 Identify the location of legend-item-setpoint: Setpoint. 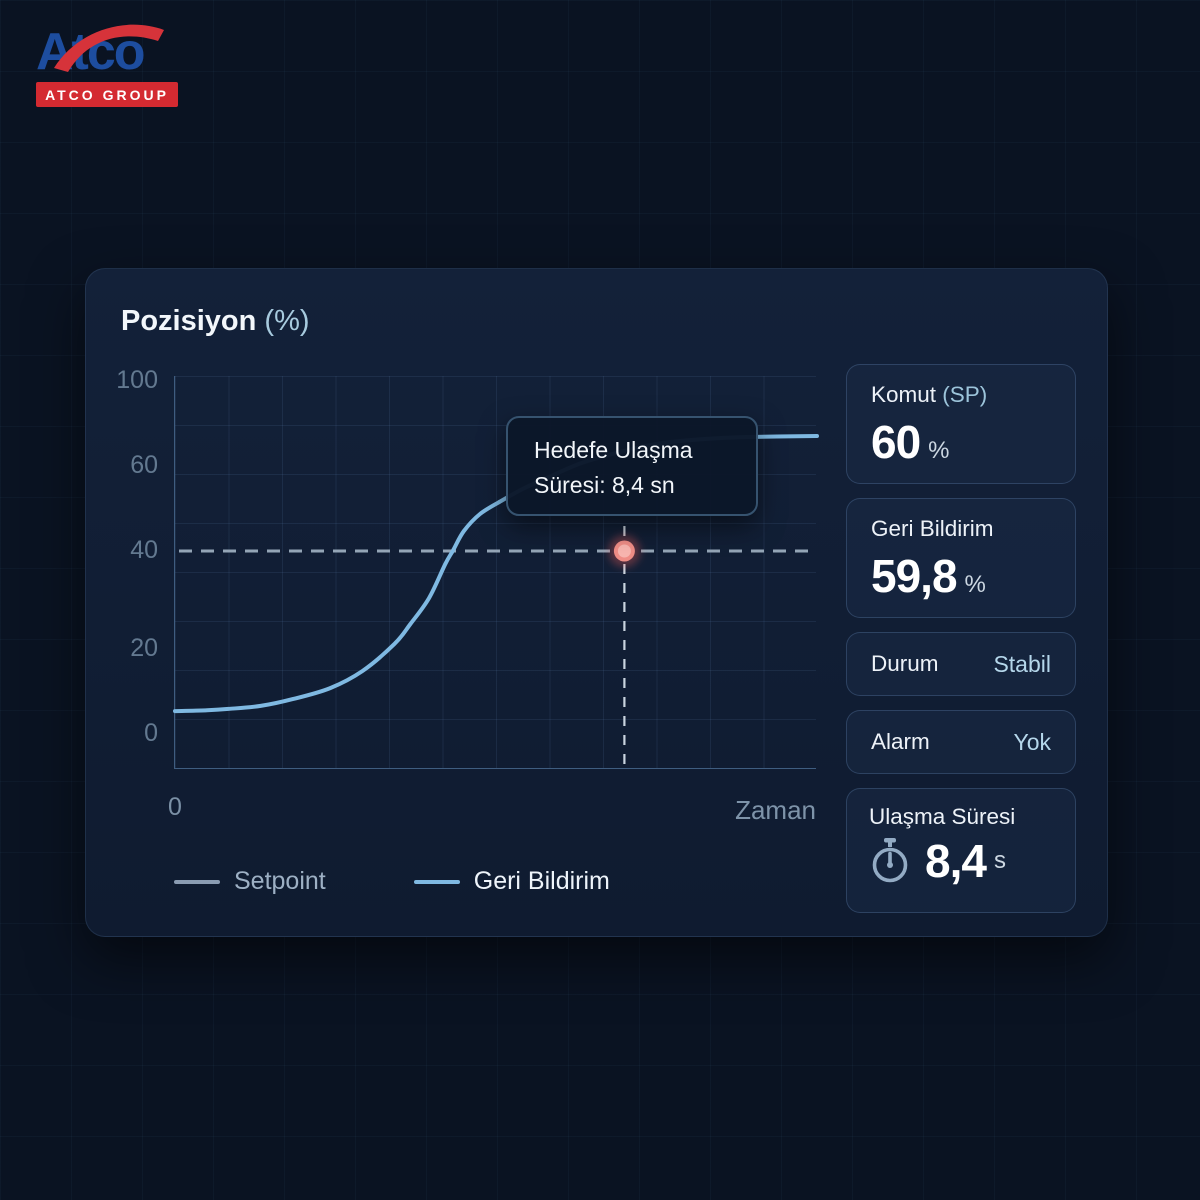
(250, 881).